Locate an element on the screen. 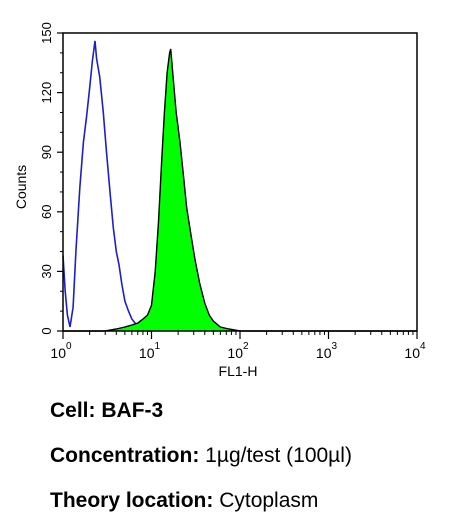 The width and height of the screenshot is (465, 528). location-label: Theory location: is located at coordinates (132, 500).